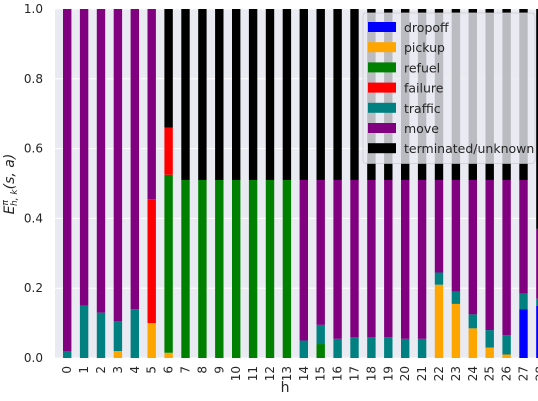  What do you see at coordinates (101, 370) in the screenshot?
I see `x-tick-label: 2` at bounding box center [101, 370].